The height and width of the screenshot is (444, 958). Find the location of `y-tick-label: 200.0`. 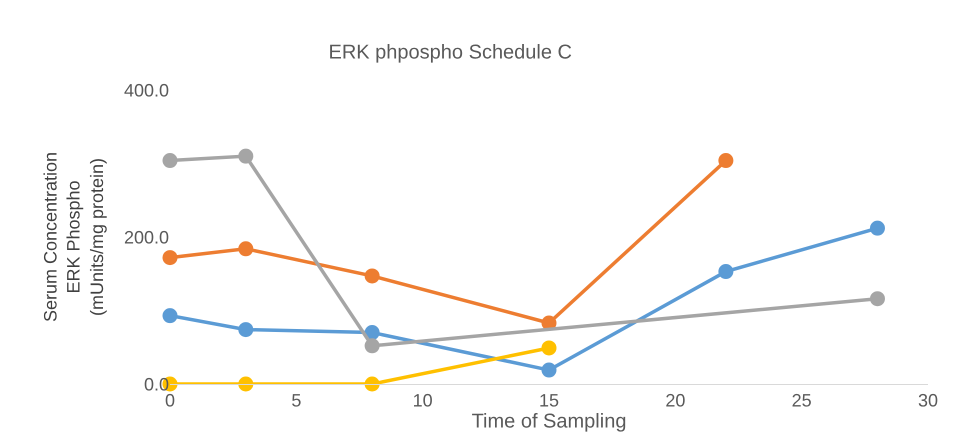

y-tick-label: 200.0 is located at coordinates (146, 237).